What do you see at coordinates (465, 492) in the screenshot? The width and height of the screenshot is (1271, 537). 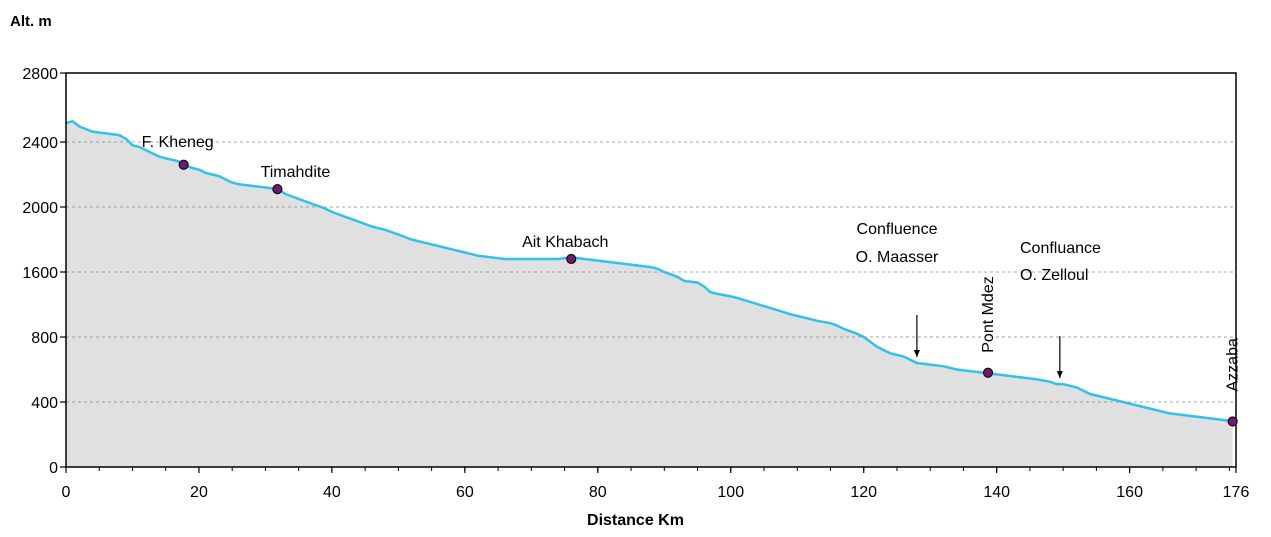 I see `x-tick-label: 60` at bounding box center [465, 492].